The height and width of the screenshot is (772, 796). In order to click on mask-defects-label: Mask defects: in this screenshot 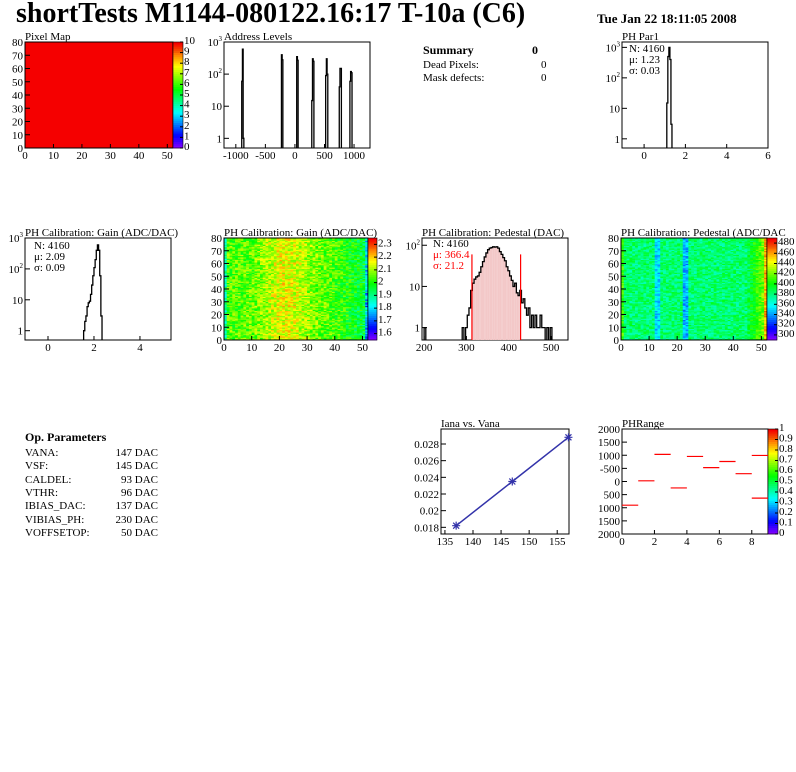, I will do `click(454, 78)`.